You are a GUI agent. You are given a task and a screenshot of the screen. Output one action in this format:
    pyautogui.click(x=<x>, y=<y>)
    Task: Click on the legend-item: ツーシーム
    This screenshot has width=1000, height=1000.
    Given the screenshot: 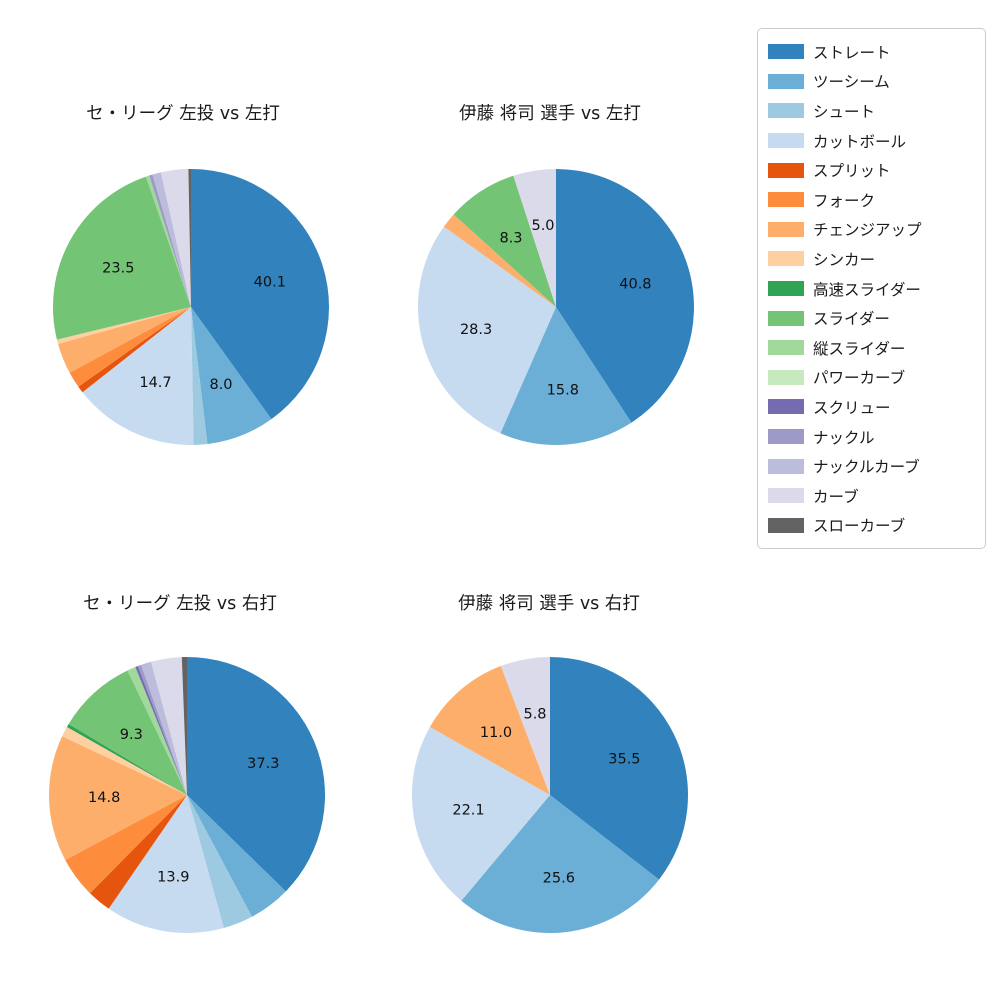 What is the action you would take?
    pyautogui.click(x=871, y=82)
    